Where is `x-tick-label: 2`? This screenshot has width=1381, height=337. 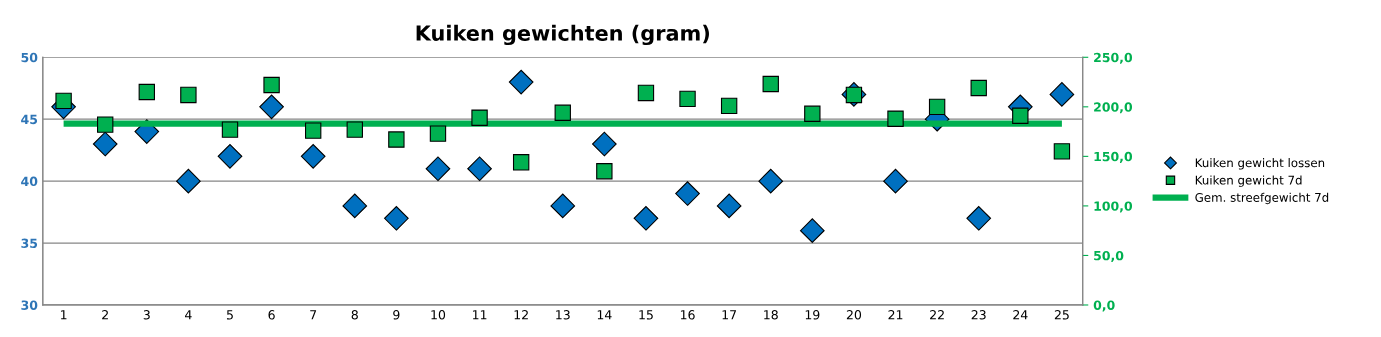 x-tick-label: 2 is located at coordinates (105, 315).